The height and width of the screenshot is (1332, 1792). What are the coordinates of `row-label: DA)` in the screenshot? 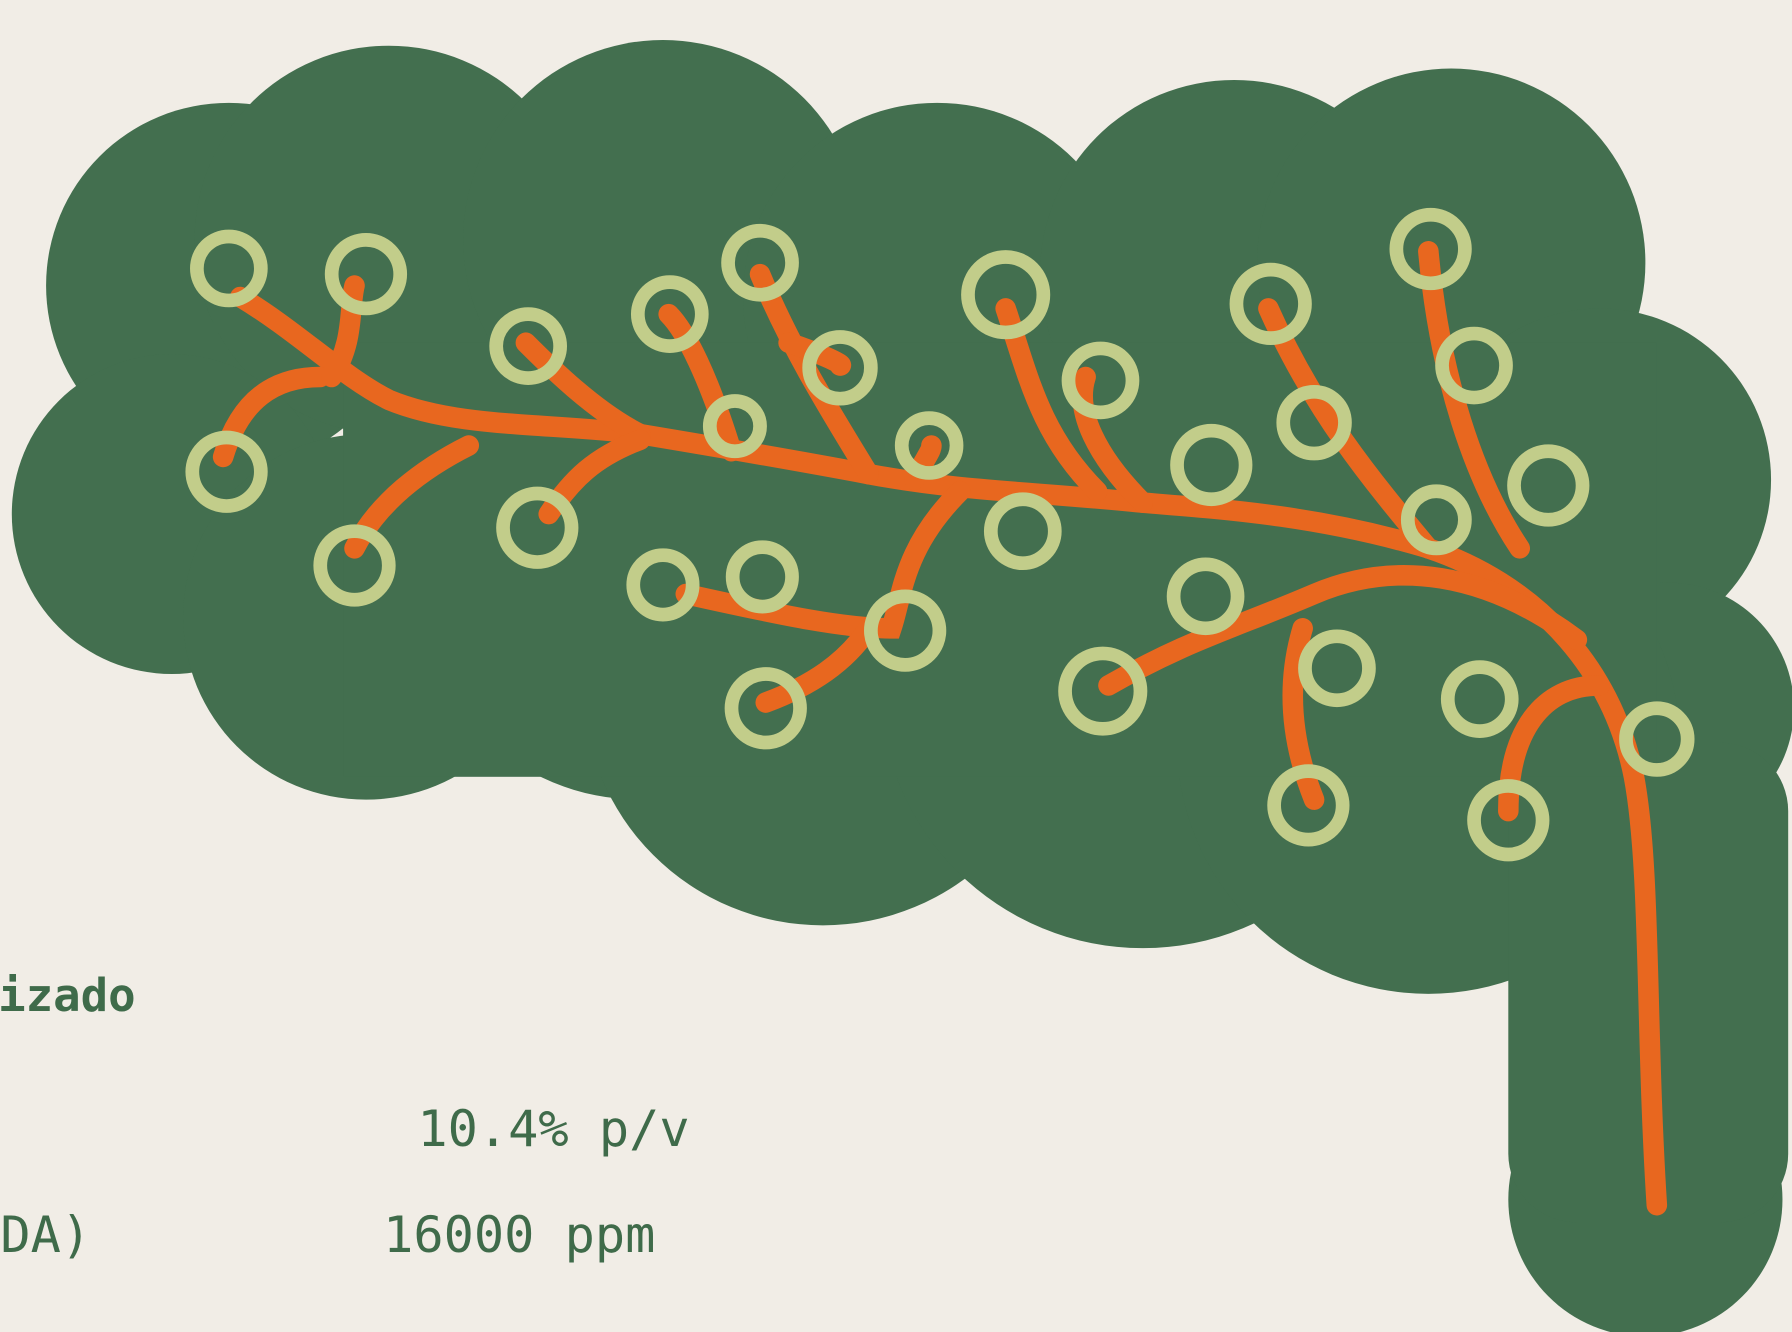 It's located at (45, 1234).